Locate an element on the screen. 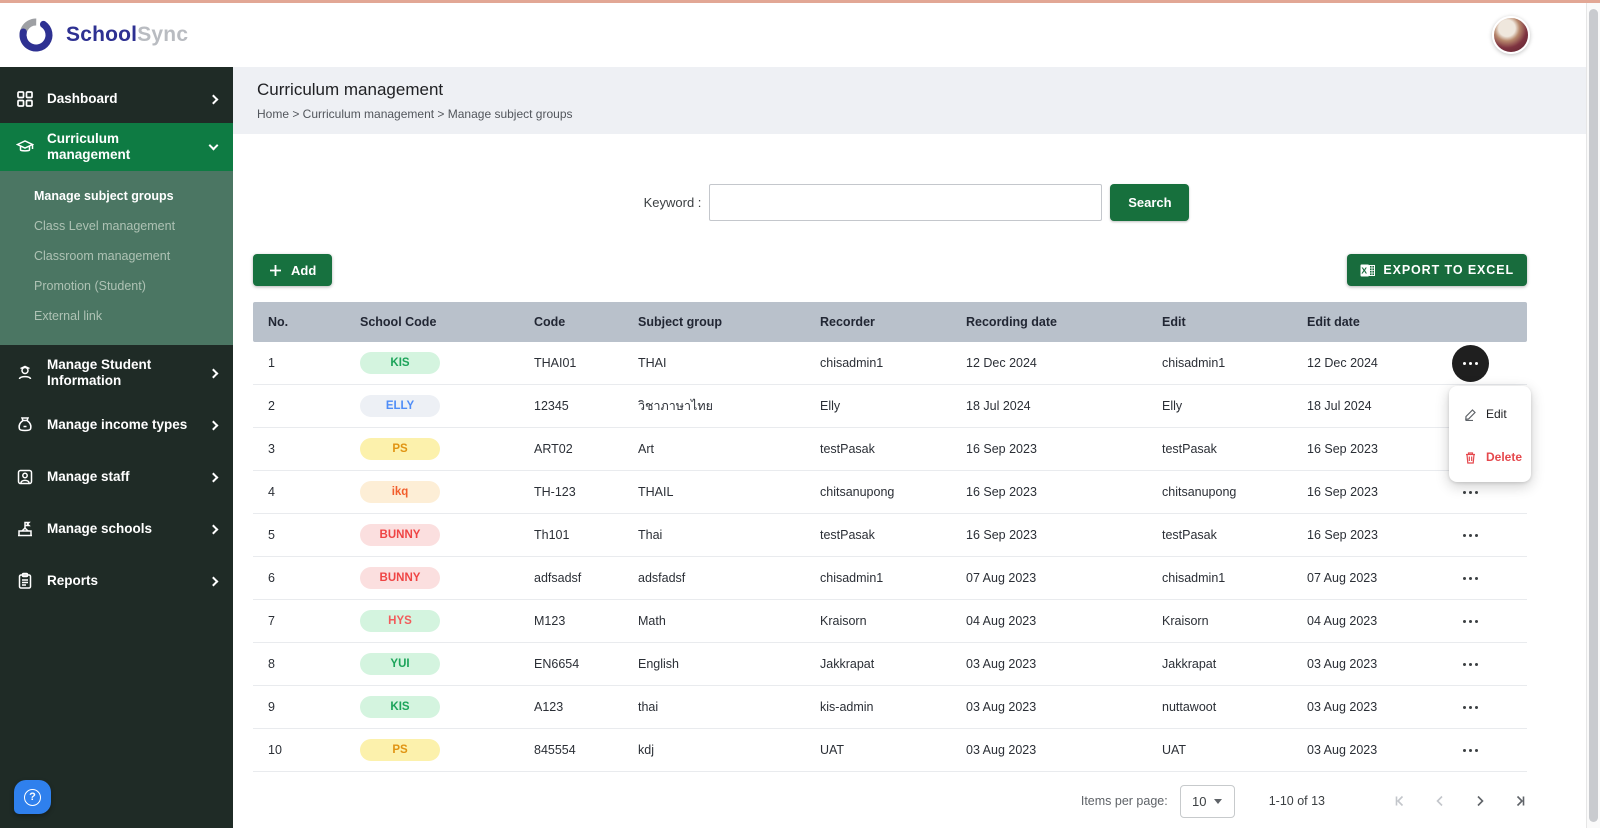 The height and width of the screenshot is (828, 1600). cell-code: A123 is located at coordinates (549, 707).